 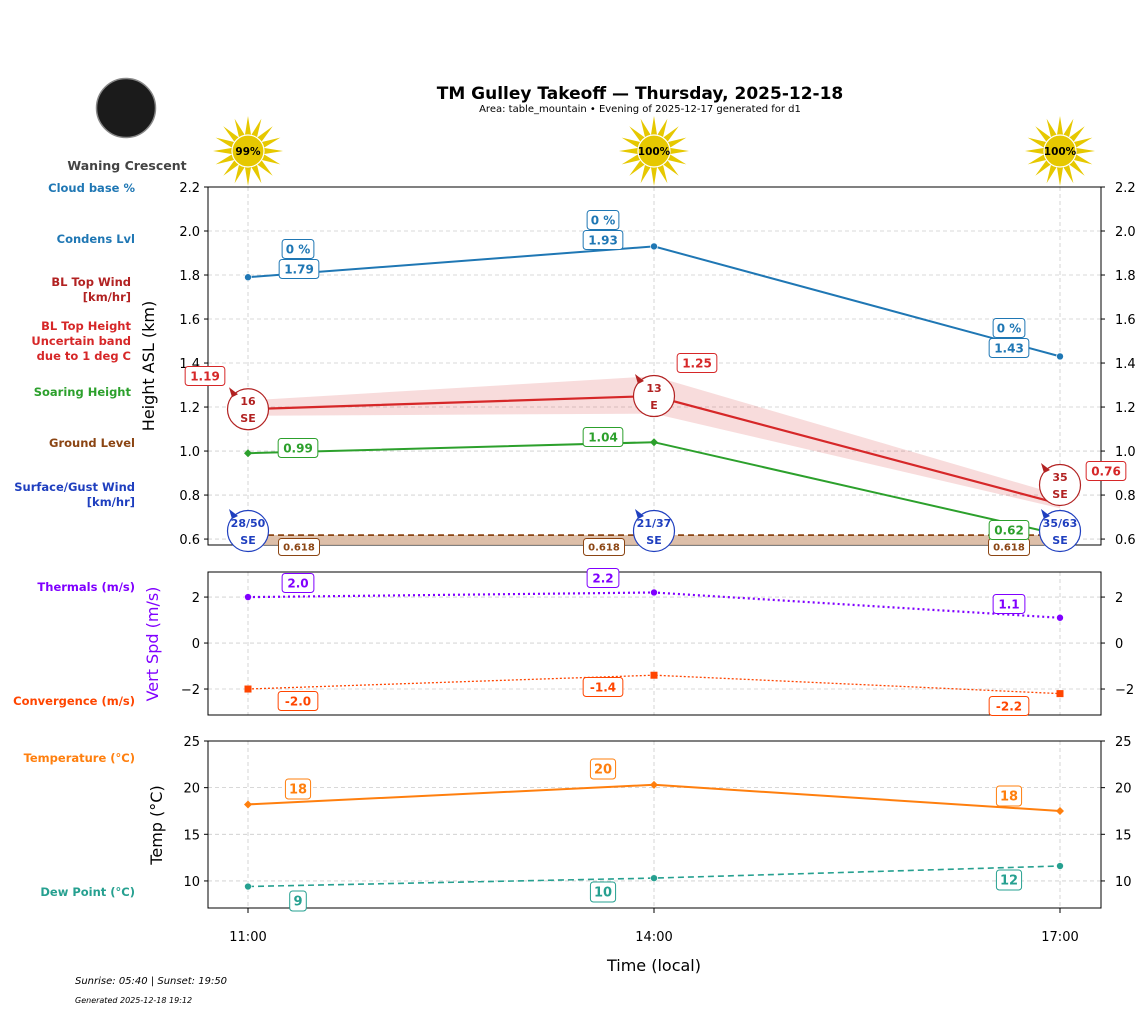 I want to click on dew-point-label: 9, so click(x=298, y=901).